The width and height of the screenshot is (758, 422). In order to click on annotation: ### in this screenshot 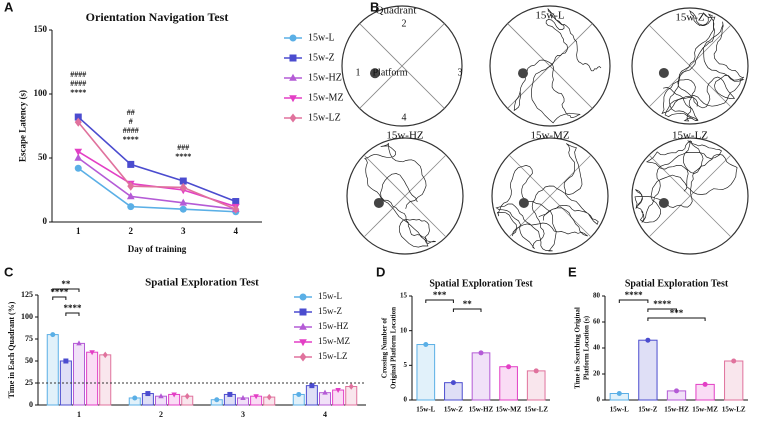, I will do `click(183, 147)`.